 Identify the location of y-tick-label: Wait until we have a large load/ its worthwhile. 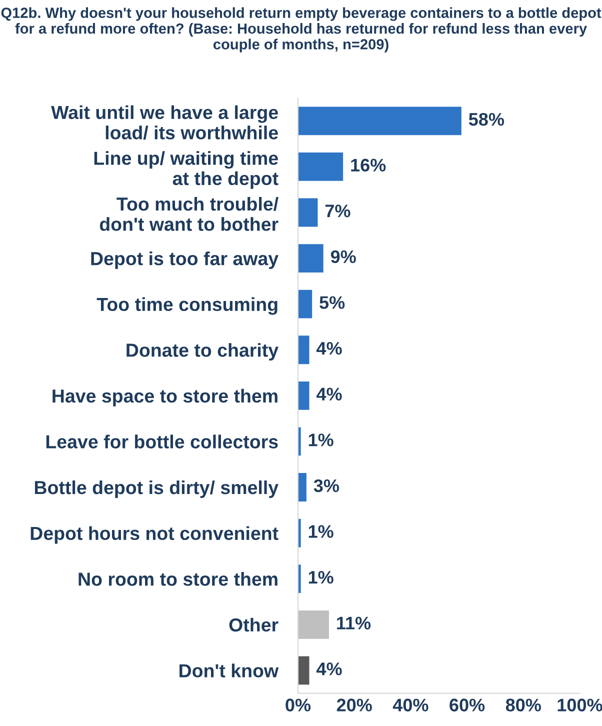
(164, 122).